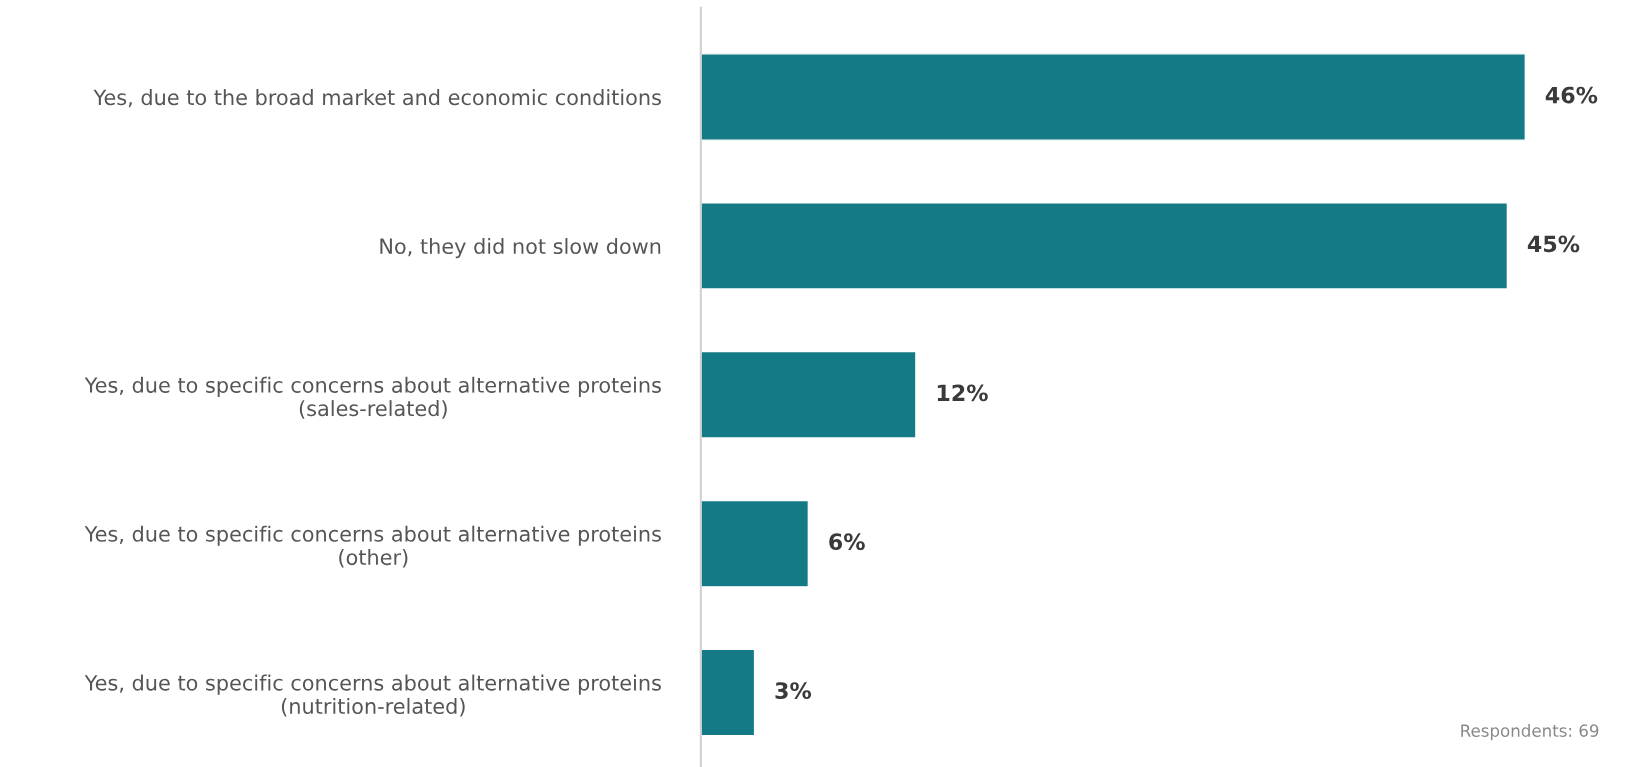  I want to click on data-label: 12%, so click(962, 393).